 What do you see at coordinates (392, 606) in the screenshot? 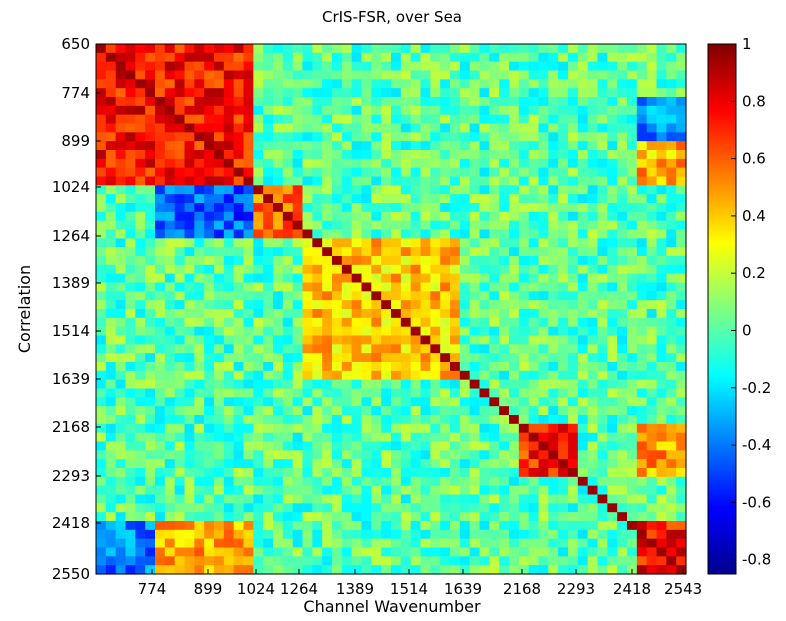
I see `x-axis-label: Channel Wavenumber` at bounding box center [392, 606].